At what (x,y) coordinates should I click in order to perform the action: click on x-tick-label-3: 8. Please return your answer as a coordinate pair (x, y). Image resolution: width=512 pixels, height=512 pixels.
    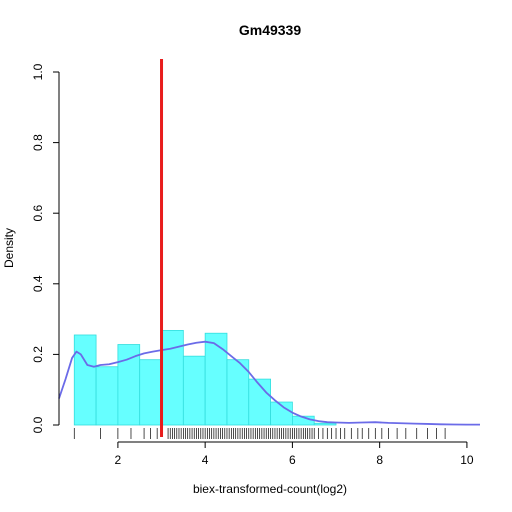
    Looking at the image, I should click on (379, 460).